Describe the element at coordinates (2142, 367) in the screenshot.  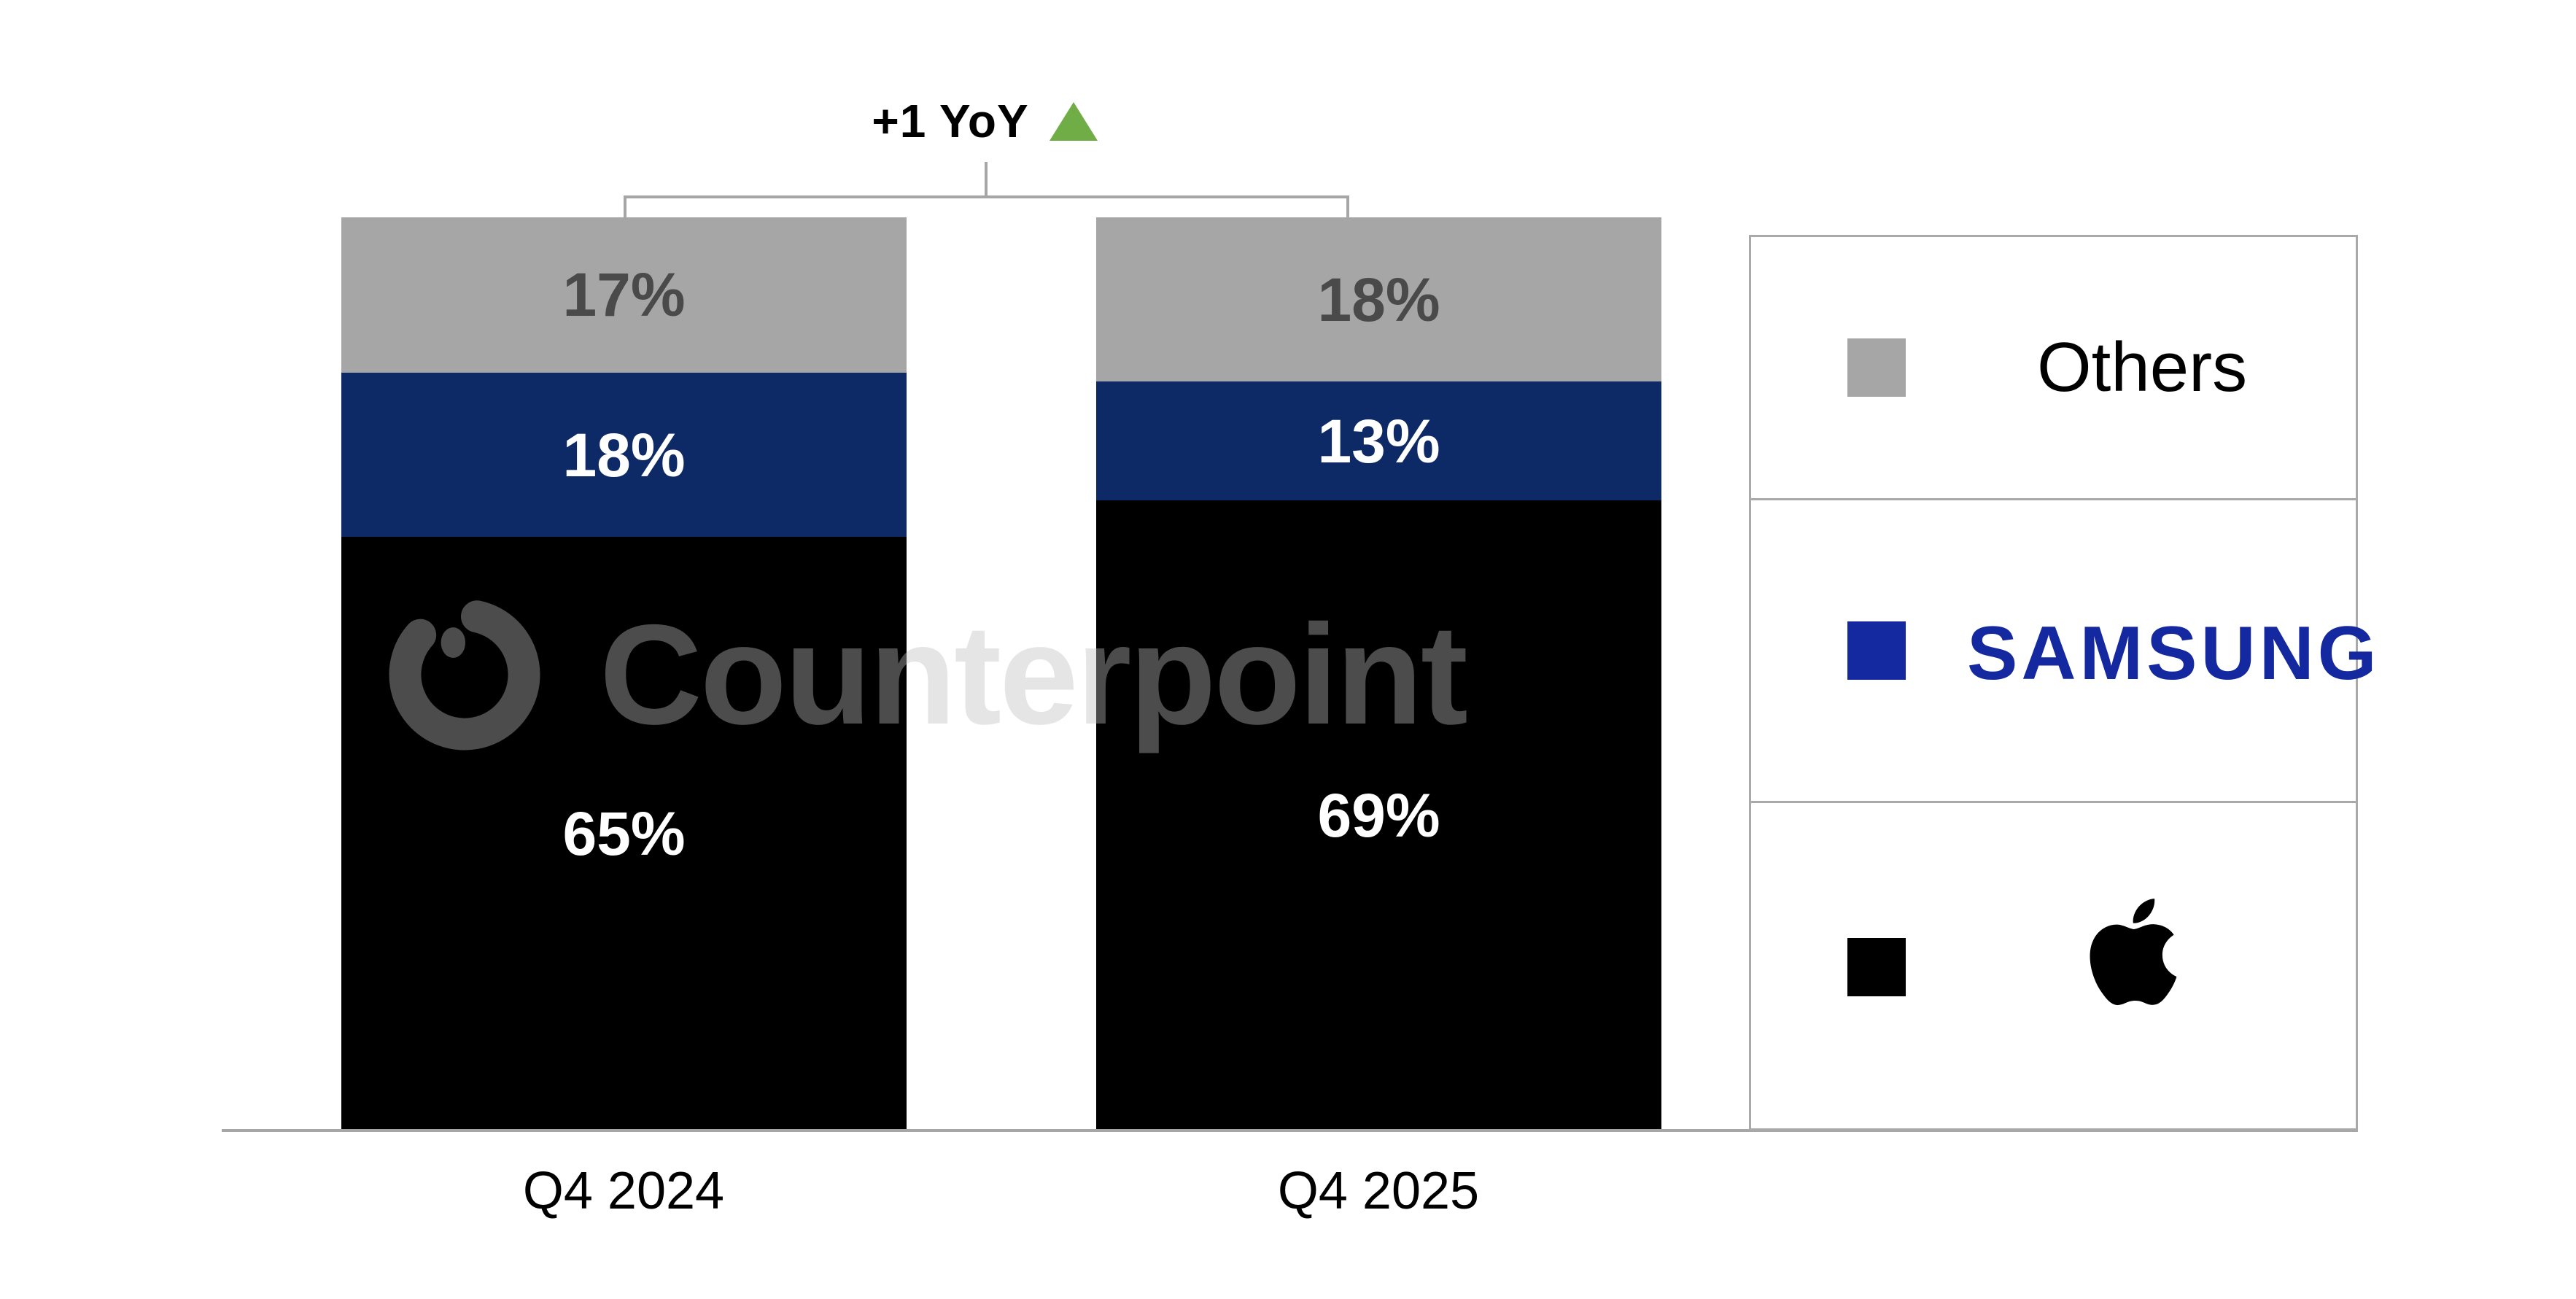
I see `legend-label-others: Others` at that location.